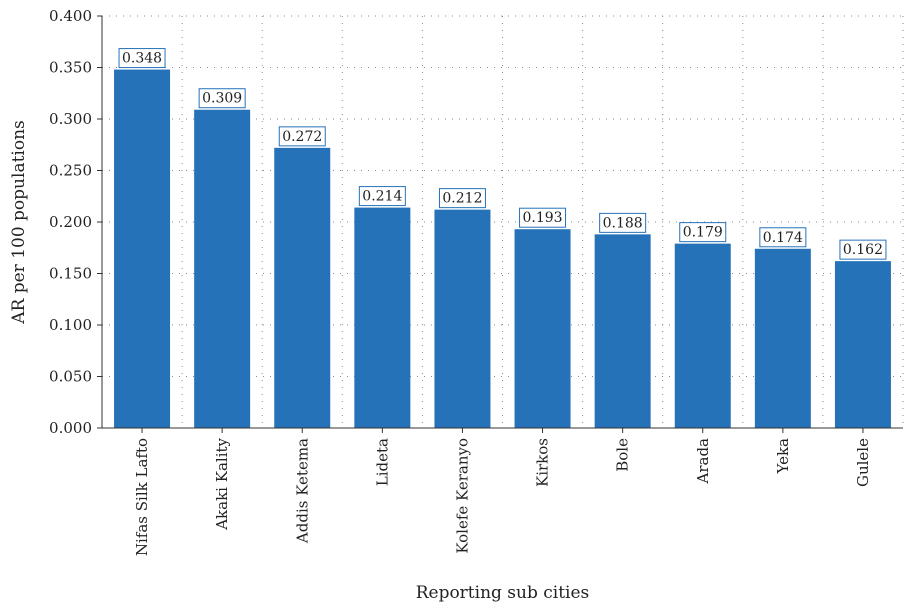 This screenshot has width=911, height=608. I want to click on y-tick-label: 0.050, so click(70, 377).